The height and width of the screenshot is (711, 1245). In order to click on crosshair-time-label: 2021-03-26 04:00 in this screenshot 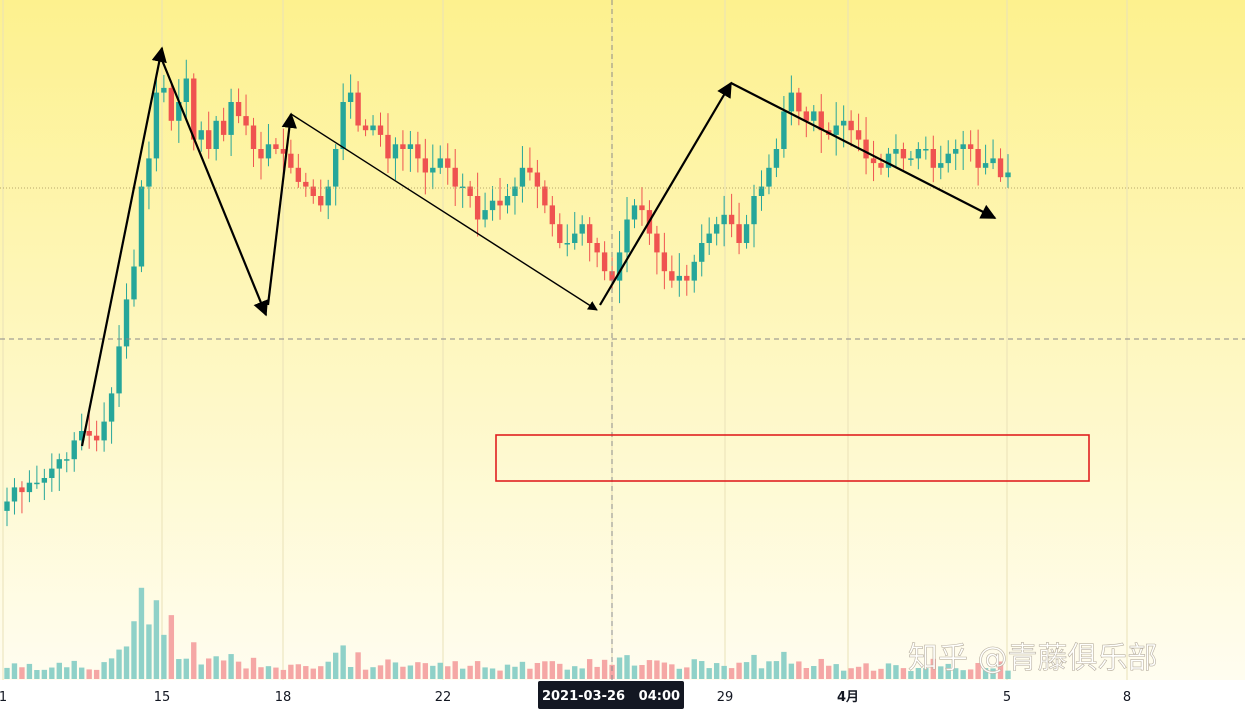, I will do `click(611, 695)`.